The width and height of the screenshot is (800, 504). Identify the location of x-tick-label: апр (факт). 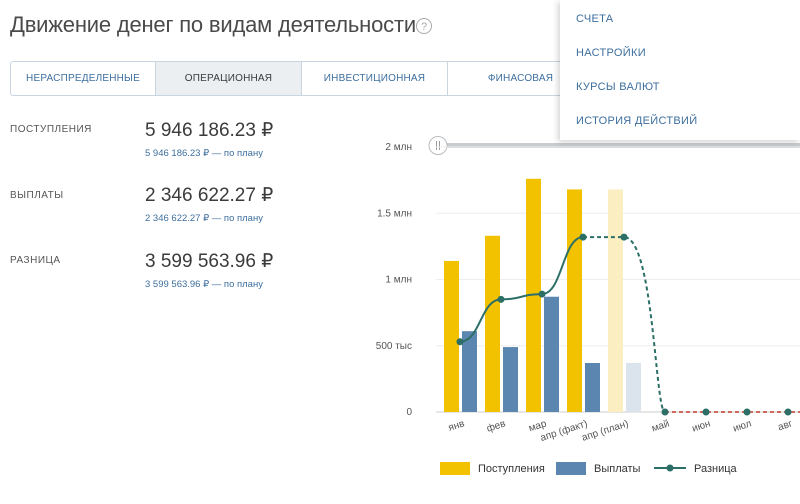
(564, 430).